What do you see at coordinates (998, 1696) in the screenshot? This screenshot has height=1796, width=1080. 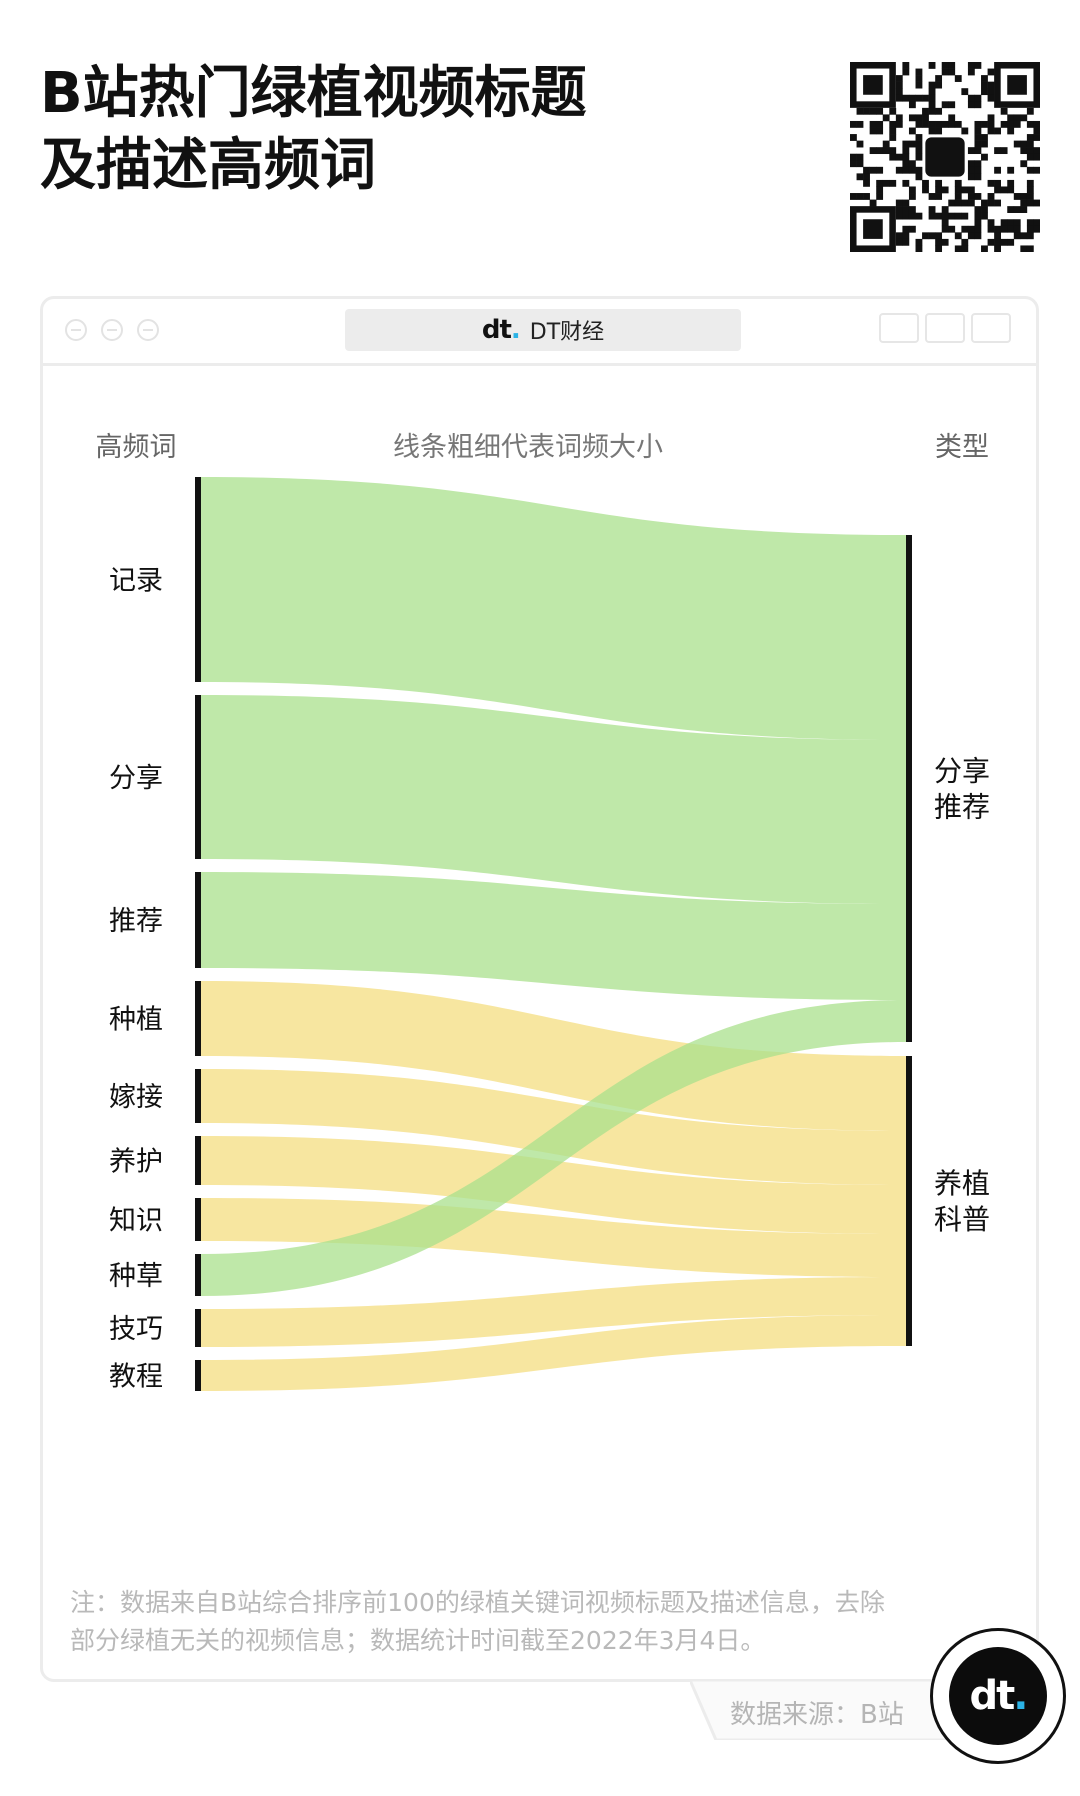 I see `dt-badge: dt.` at bounding box center [998, 1696].